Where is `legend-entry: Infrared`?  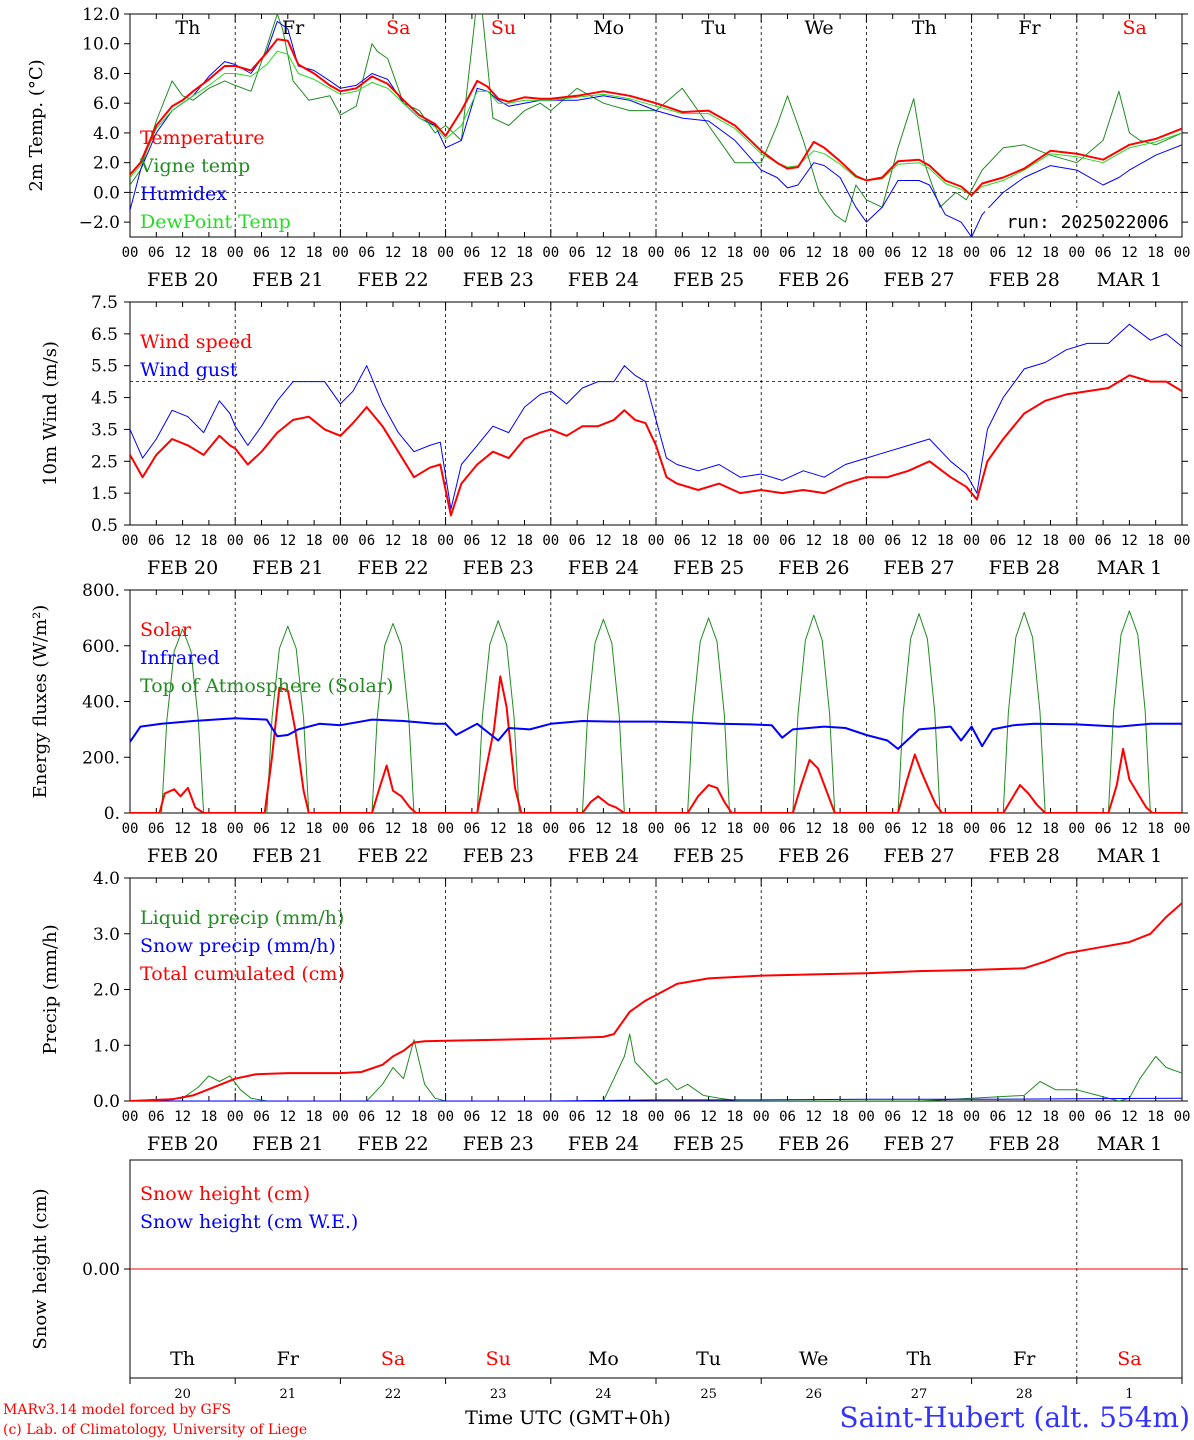 legend-entry: Infrared is located at coordinates (180, 658).